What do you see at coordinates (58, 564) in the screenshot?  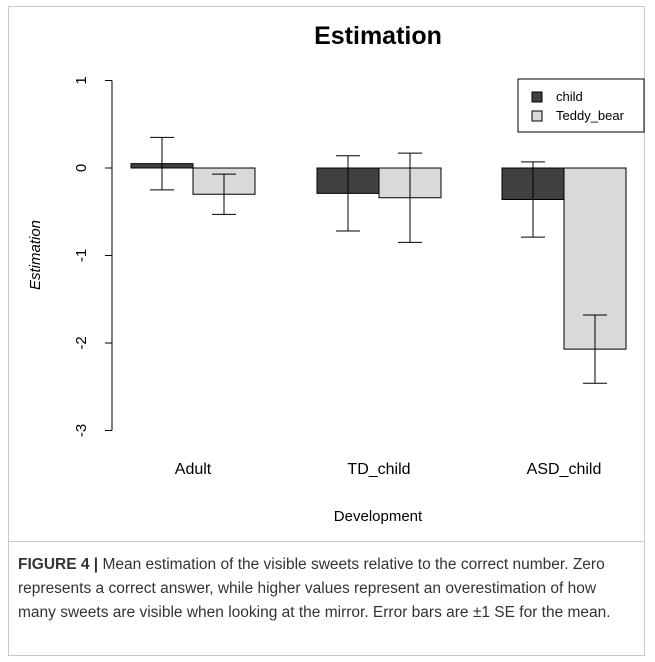 I see `caption-label: FIGURE 4 |` at bounding box center [58, 564].